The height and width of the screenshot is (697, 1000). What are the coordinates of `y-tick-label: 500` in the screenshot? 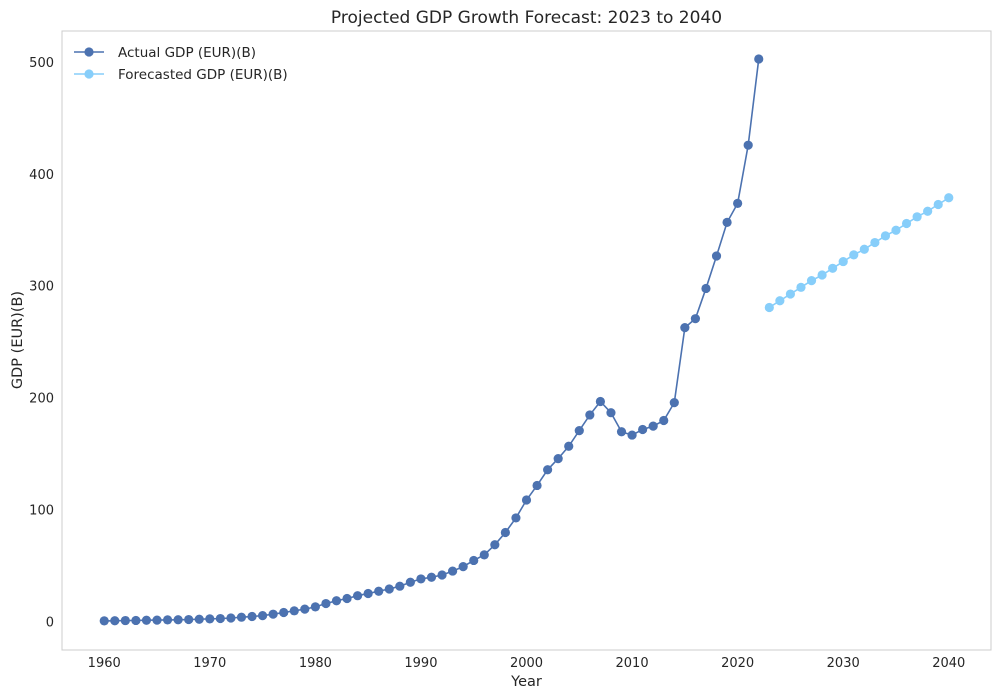 It's located at (41, 63).